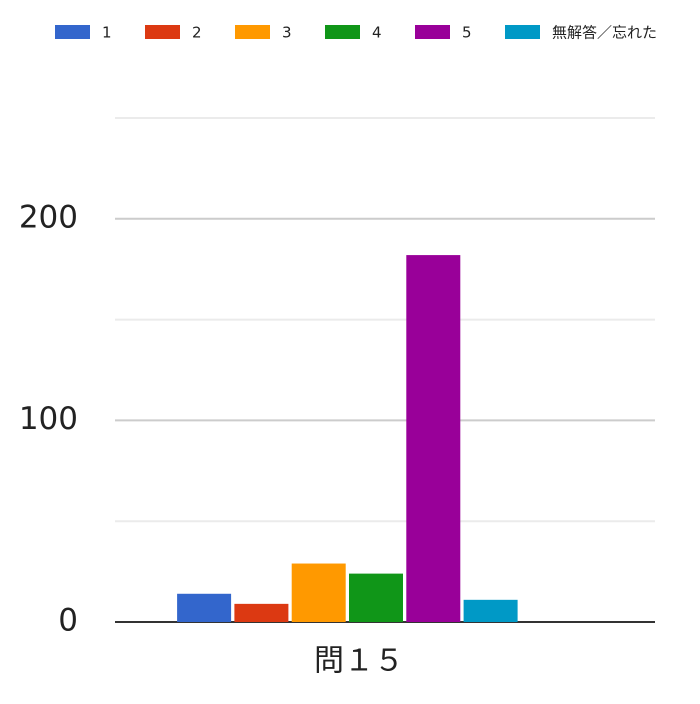  Describe the element at coordinates (197, 33) in the screenshot. I see `legend-label: 2` at that location.